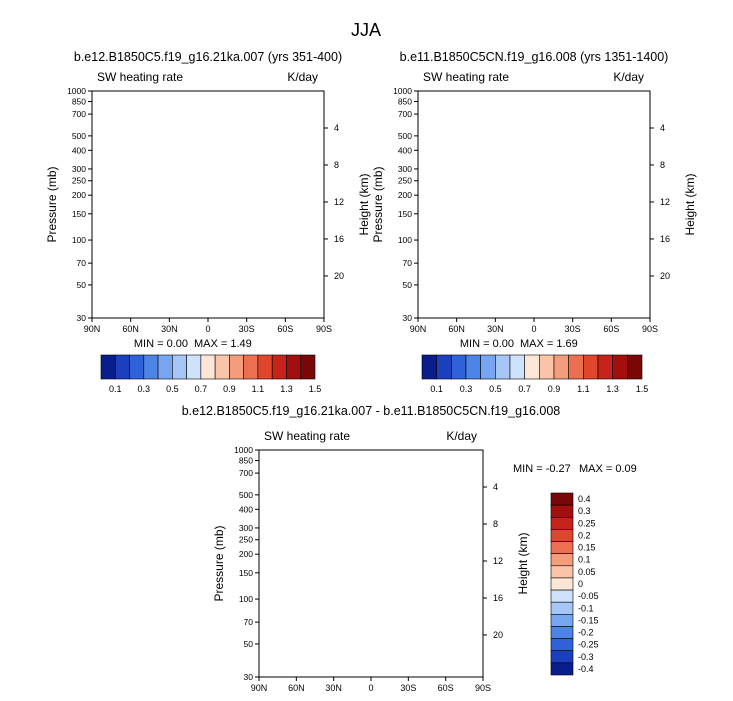 The width and height of the screenshot is (733, 701). I want to click on plot-frame, so click(208, 204).